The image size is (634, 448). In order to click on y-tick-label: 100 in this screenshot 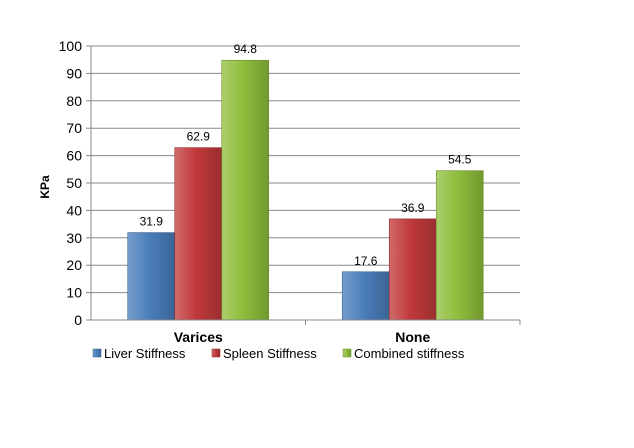, I will do `click(71, 46)`.